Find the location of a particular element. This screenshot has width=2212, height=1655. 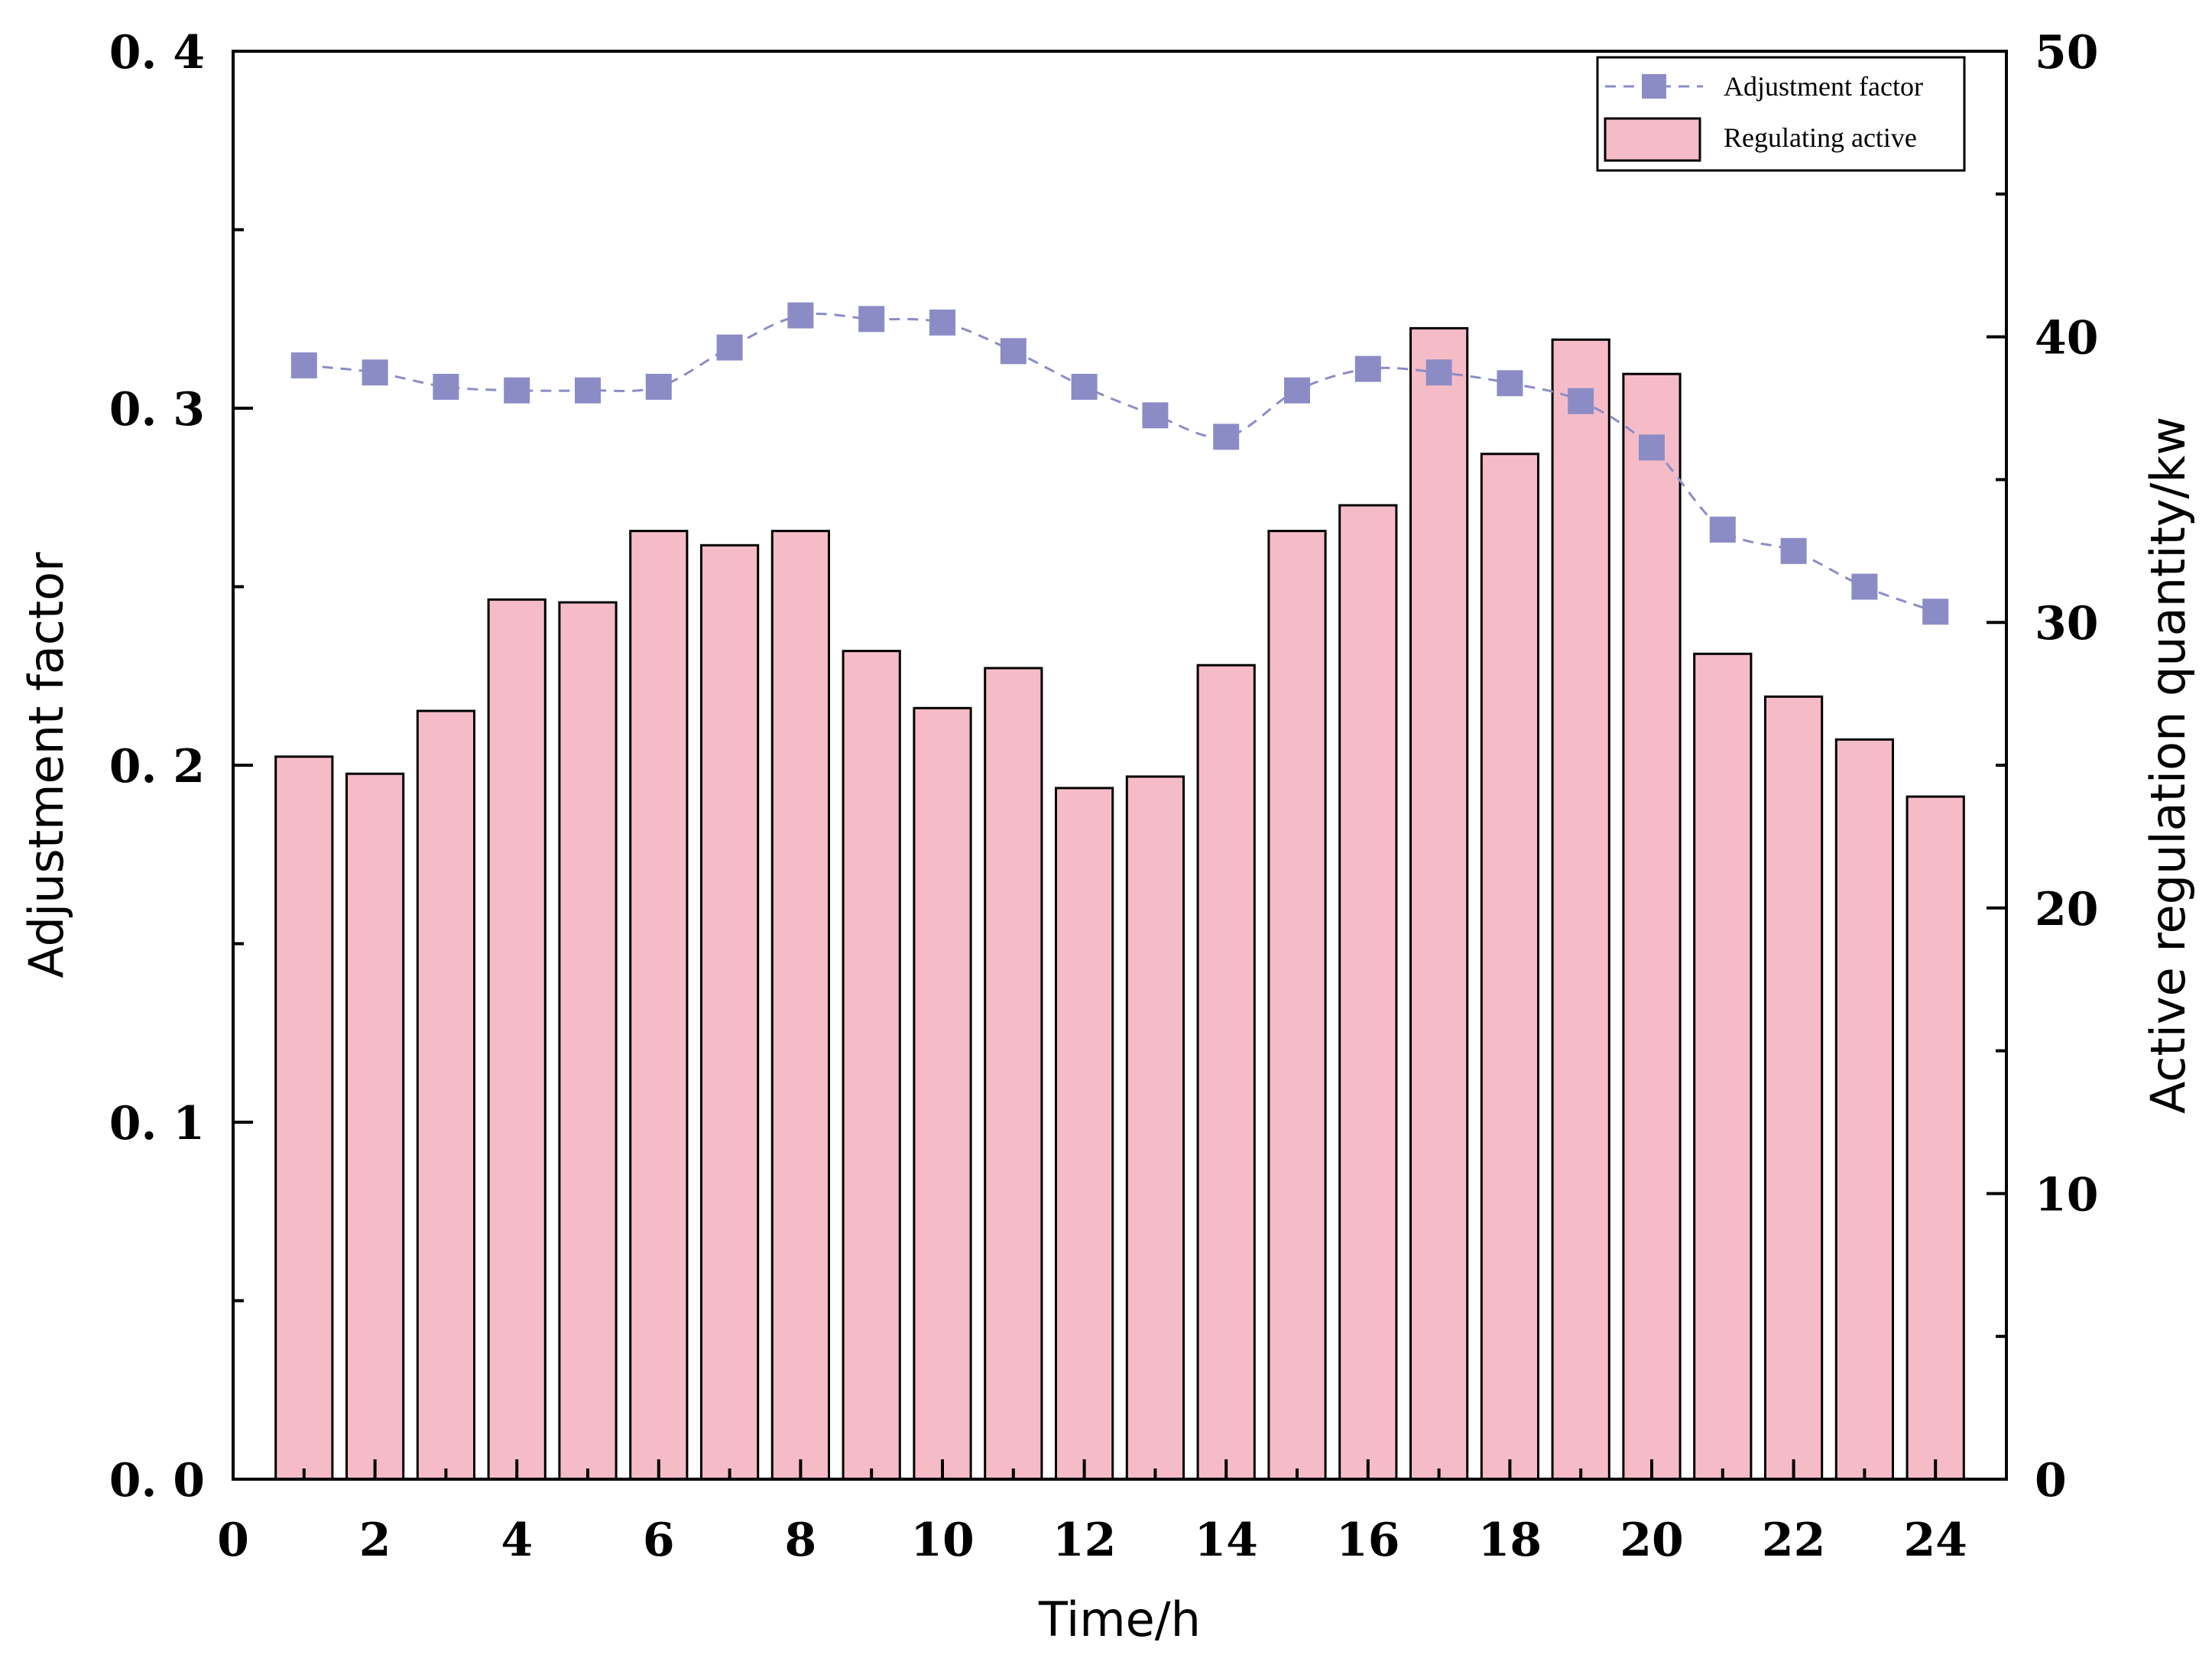

x-tick-label-18: 18 is located at coordinates (1510, 1540).